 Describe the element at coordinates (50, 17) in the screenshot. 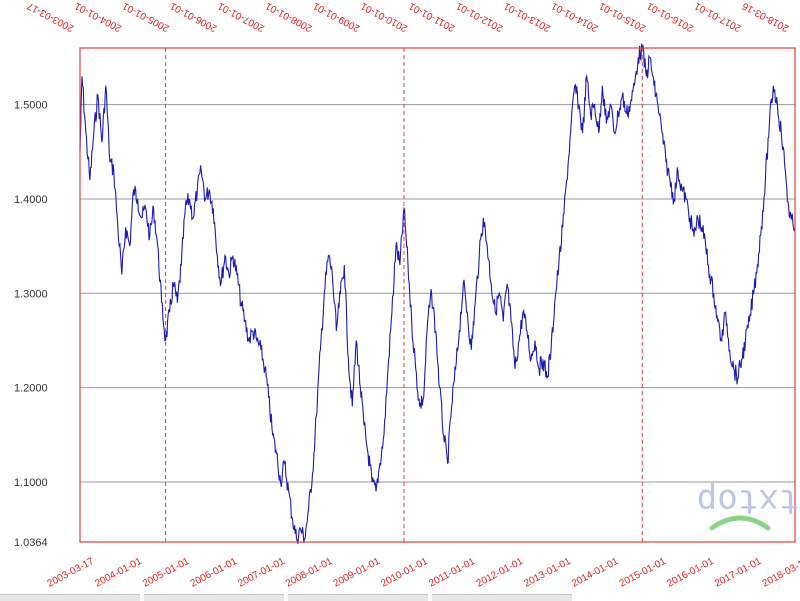

I see `x-tick-label-top: 2003-03-17` at that location.